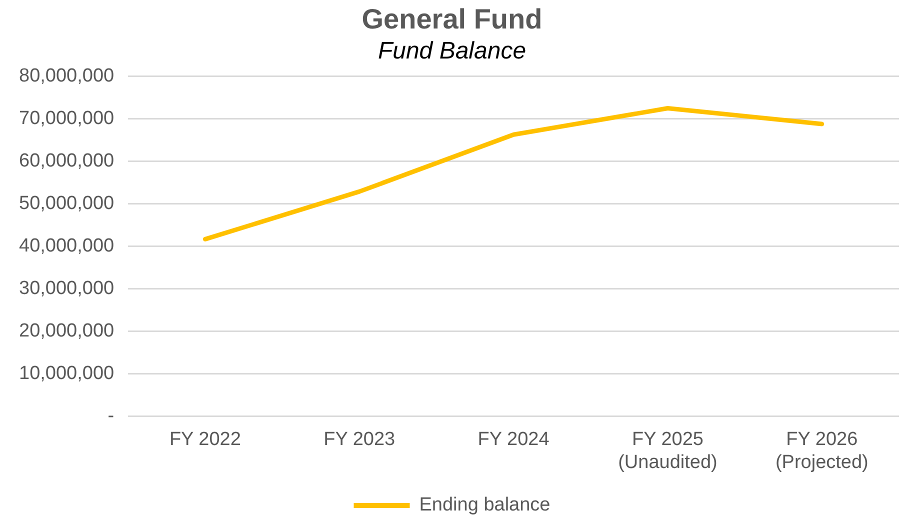 This screenshot has height=525, width=909. What do you see at coordinates (66, 246) in the screenshot?
I see `y-tick-label: 40,000,000` at bounding box center [66, 246].